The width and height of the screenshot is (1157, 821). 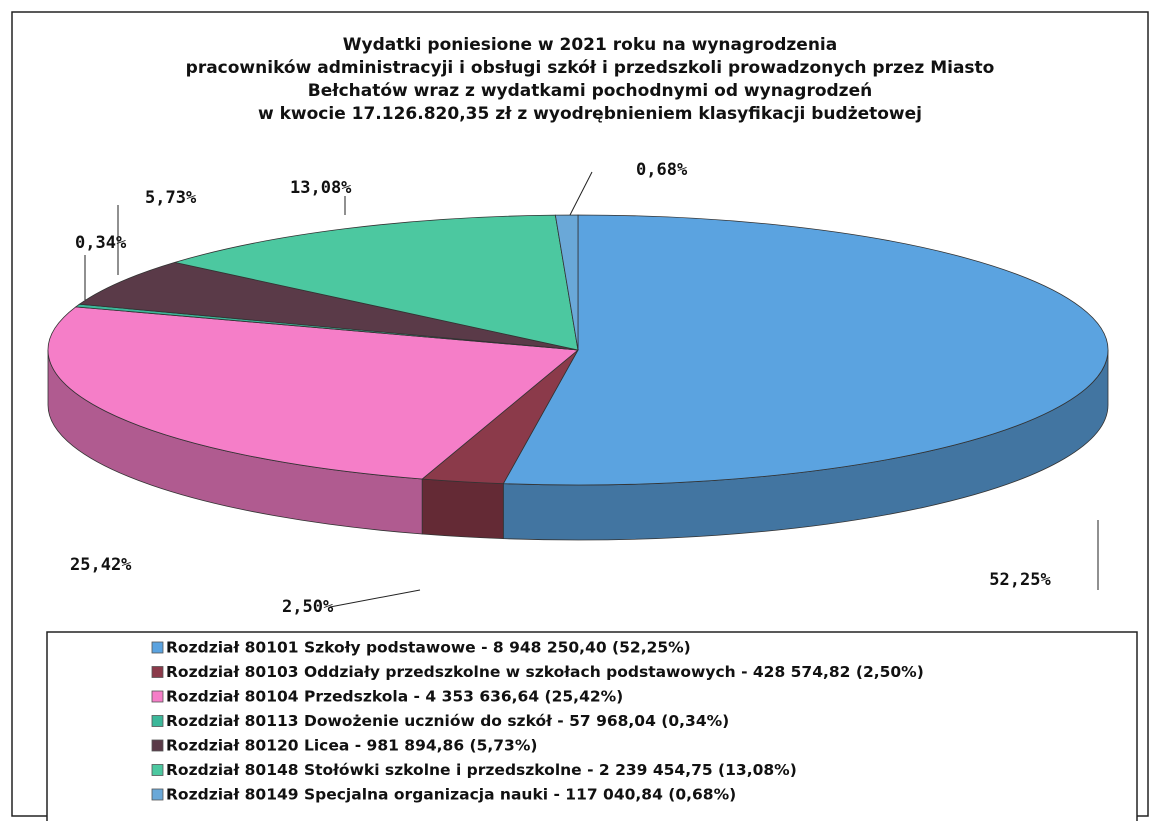 I want to click on data-label: 0,34%, so click(x=101, y=243).